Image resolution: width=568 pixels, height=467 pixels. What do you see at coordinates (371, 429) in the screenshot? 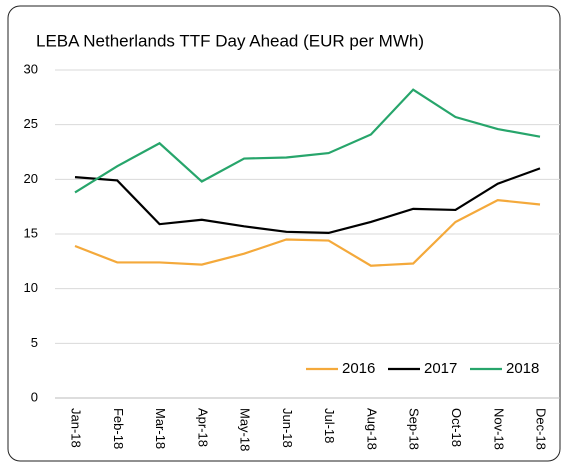
I see `x-tick-label: Aug-18` at bounding box center [371, 429].